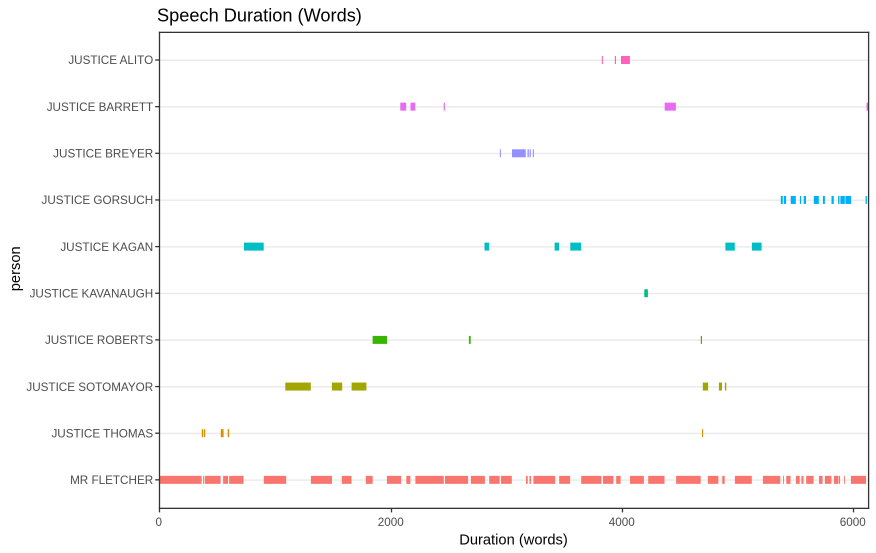  I want to click on svg-text: person, so click(16, 268).